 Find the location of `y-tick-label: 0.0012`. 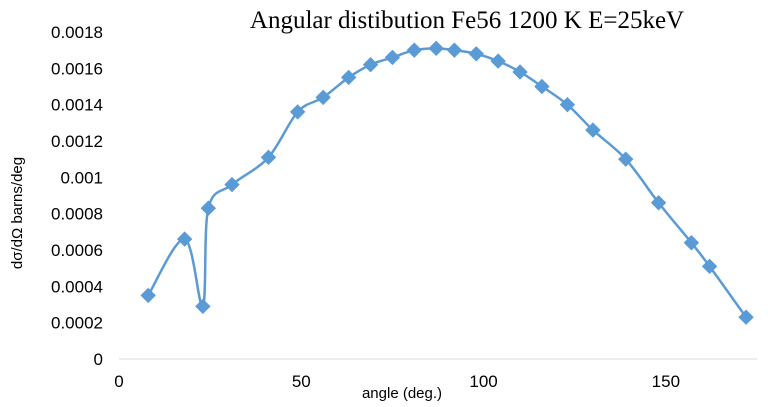

y-tick-label: 0.0012 is located at coordinates (77, 141).